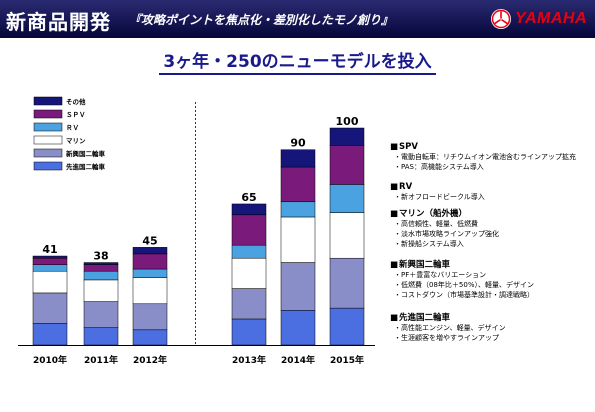 This screenshot has height=412, width=595. I want to click on annotation-item: 高性能エンジン、軽量、デザイン, so click(448, 328).